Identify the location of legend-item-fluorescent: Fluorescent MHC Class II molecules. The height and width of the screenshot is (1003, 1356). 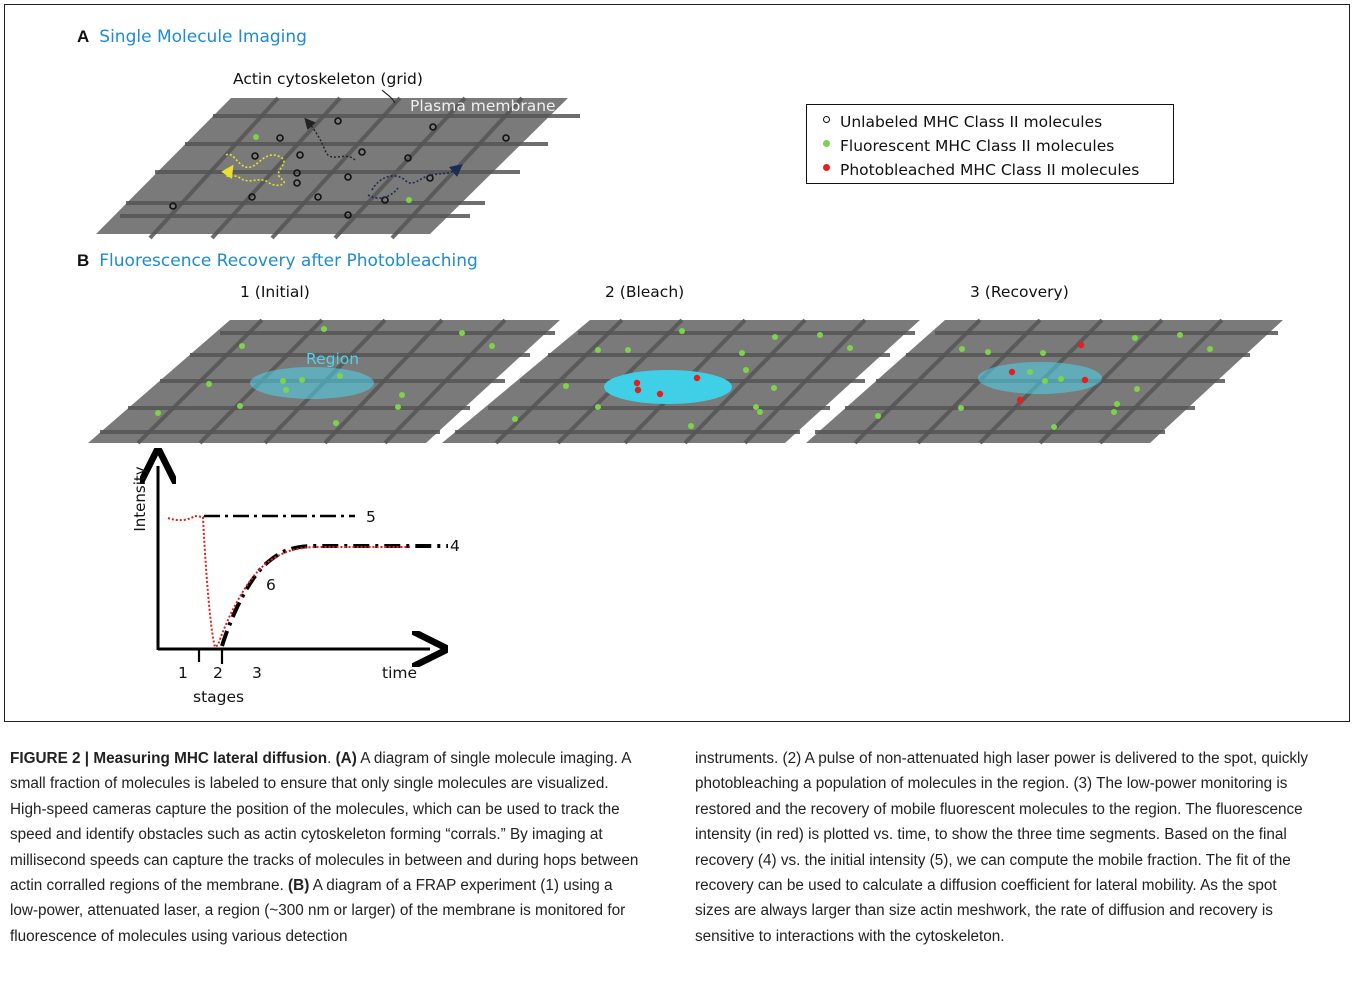
(968, 146).